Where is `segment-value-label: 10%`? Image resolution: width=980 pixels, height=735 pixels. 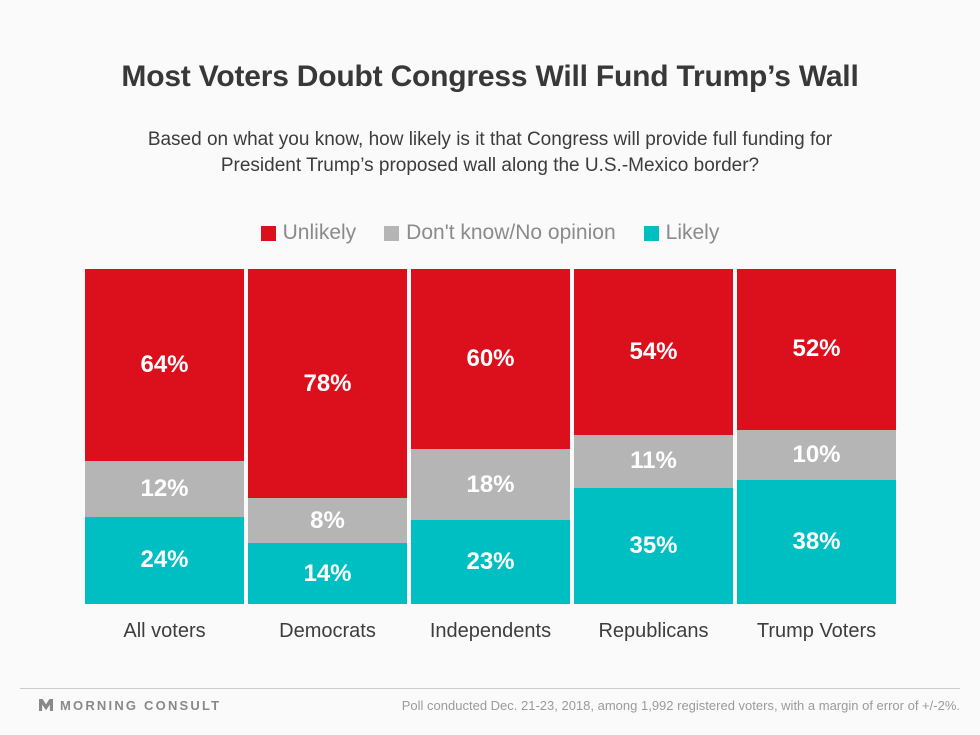
segment-value-label: 10% is located at coordinates (816, 454).